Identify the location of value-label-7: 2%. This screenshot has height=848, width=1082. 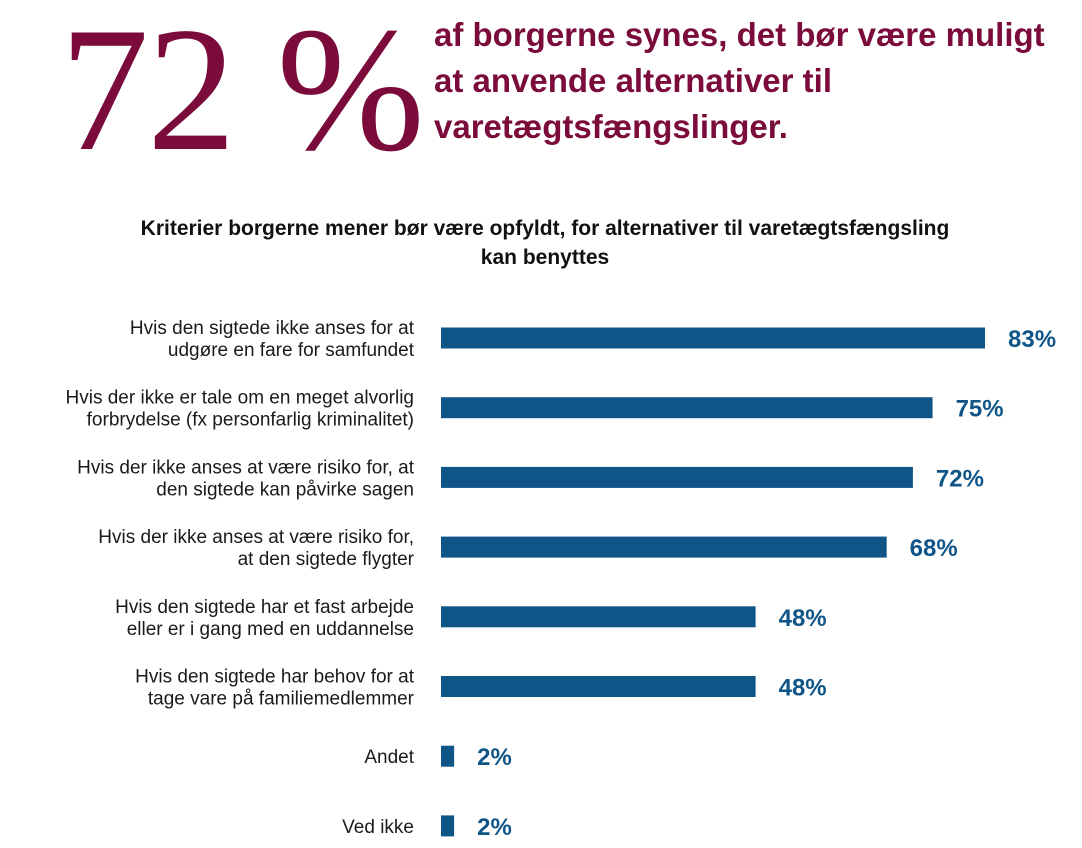
(494, 757).